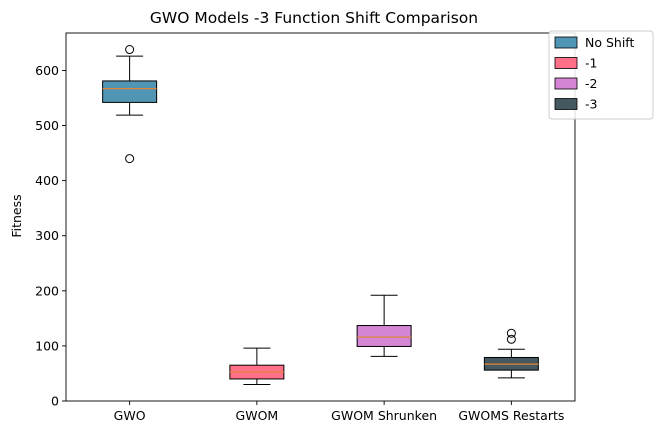  Describe the element at coordinates (47, 345) in the screenshot. I see `y-tick-label: 100` at that location.